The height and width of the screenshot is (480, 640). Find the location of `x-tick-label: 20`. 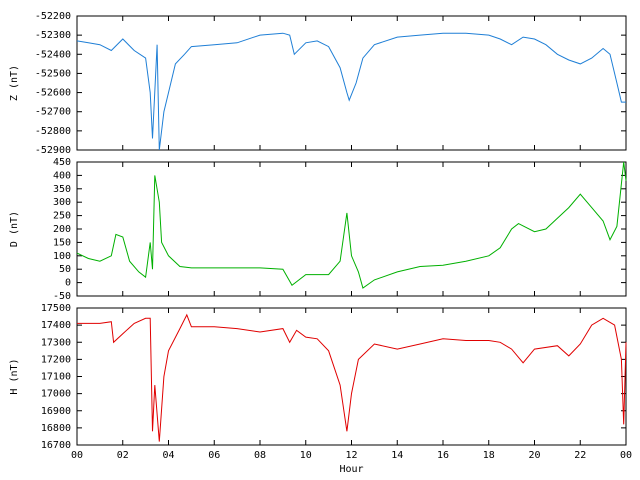

x-tick-label: 20 is located at coordinates (534, 455).